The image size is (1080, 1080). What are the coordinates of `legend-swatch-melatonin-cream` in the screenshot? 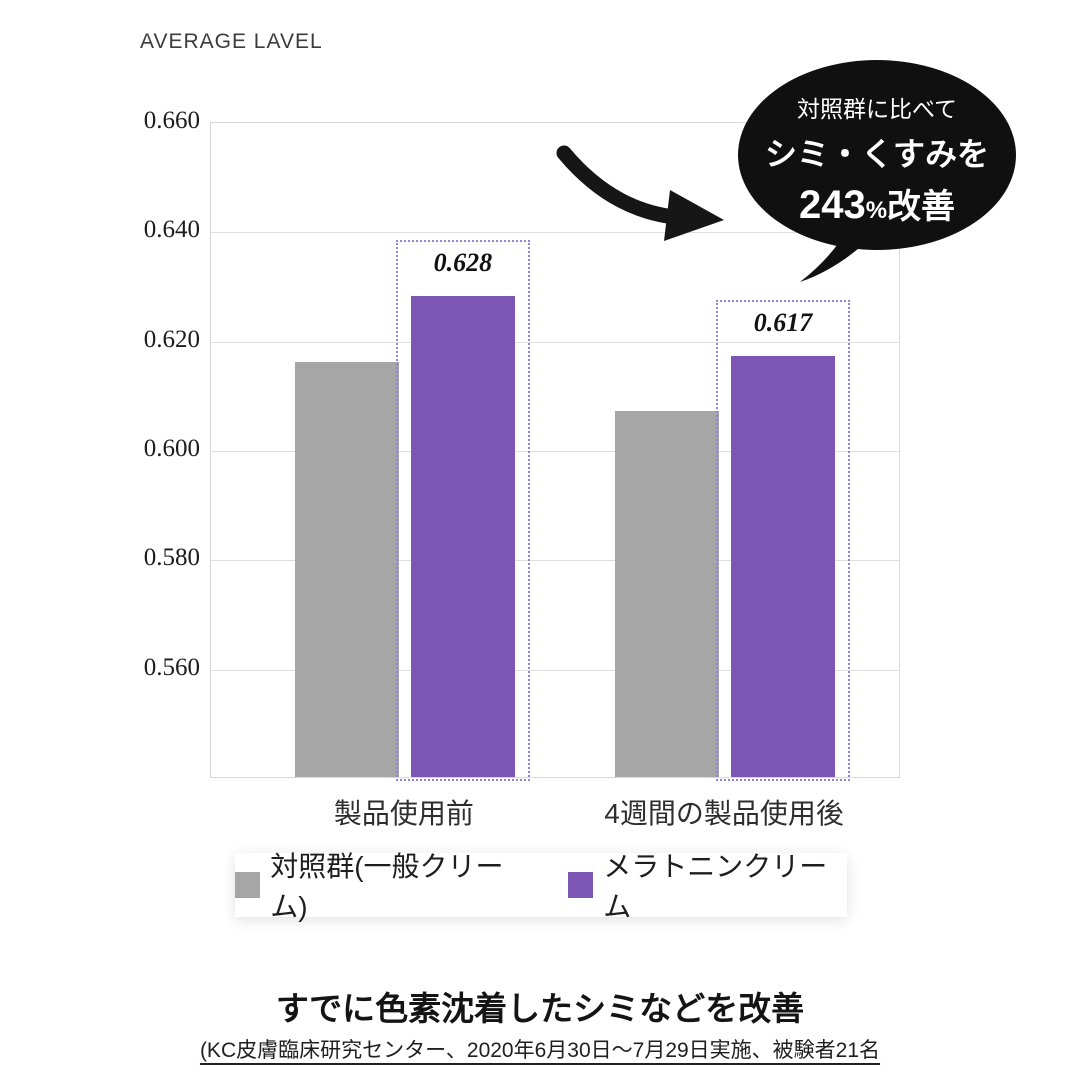 It's located at (581, 885).